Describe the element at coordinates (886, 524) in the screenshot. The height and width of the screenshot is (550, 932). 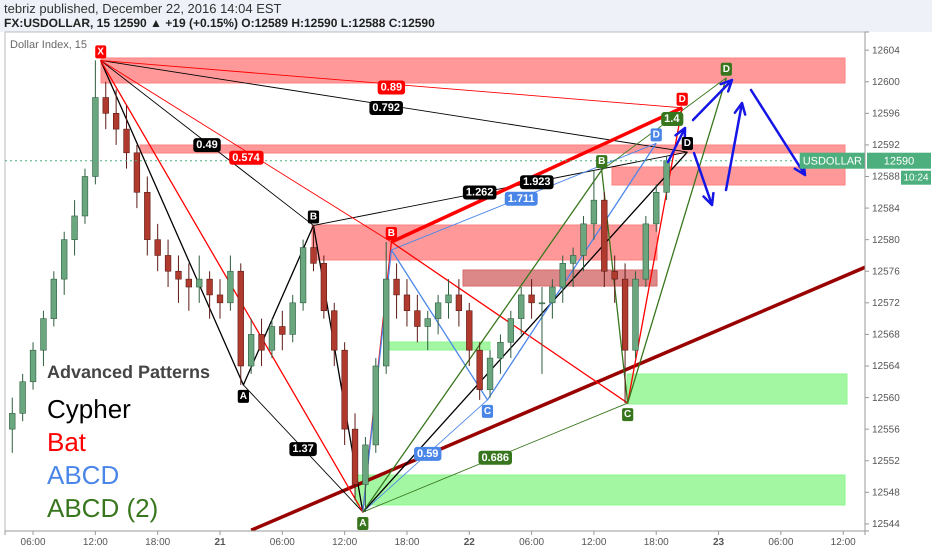
I see `y-tick-label: 12544` at that location.